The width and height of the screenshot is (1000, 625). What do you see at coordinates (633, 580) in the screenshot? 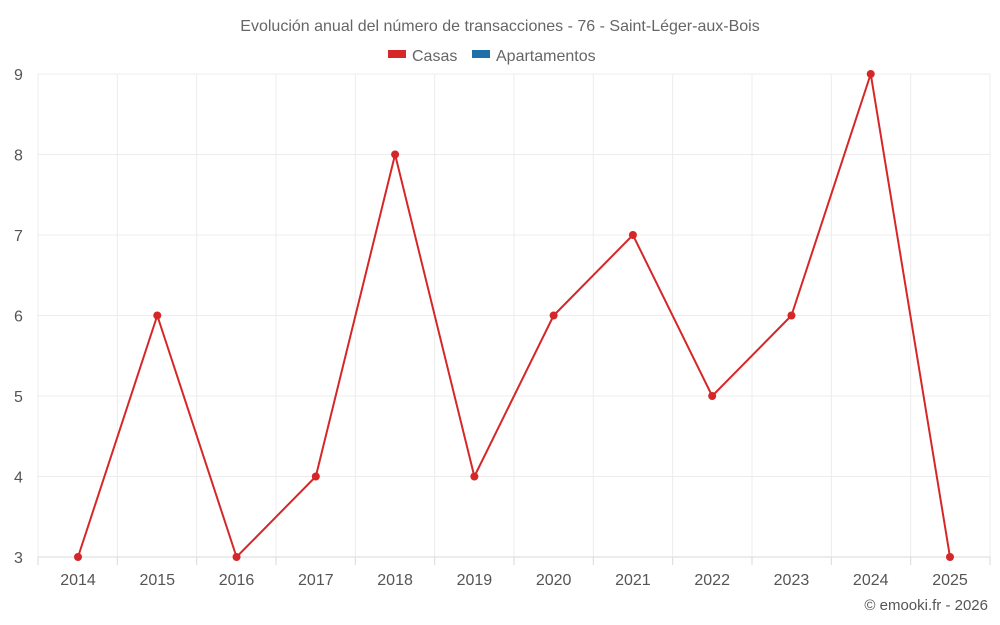
I see `x-tick-label: 2021` at bounding box center [633, 580].